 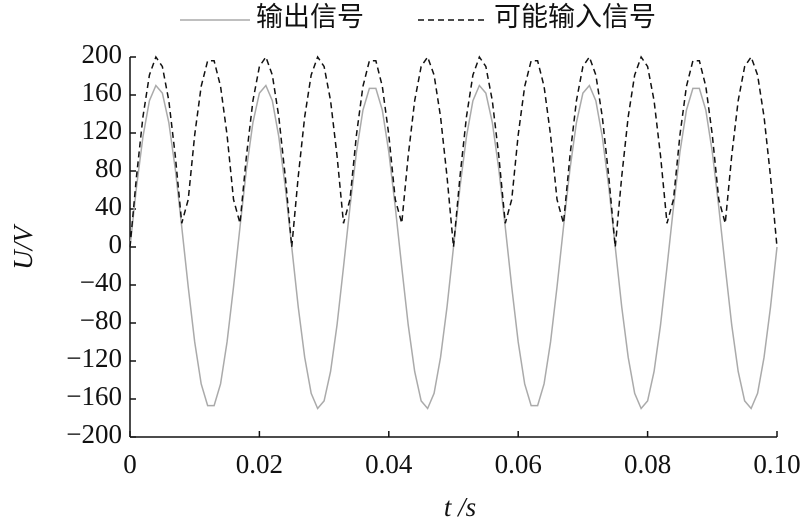 I want to click on legend-label: 可能输入信号, so click(x=575, y=17).